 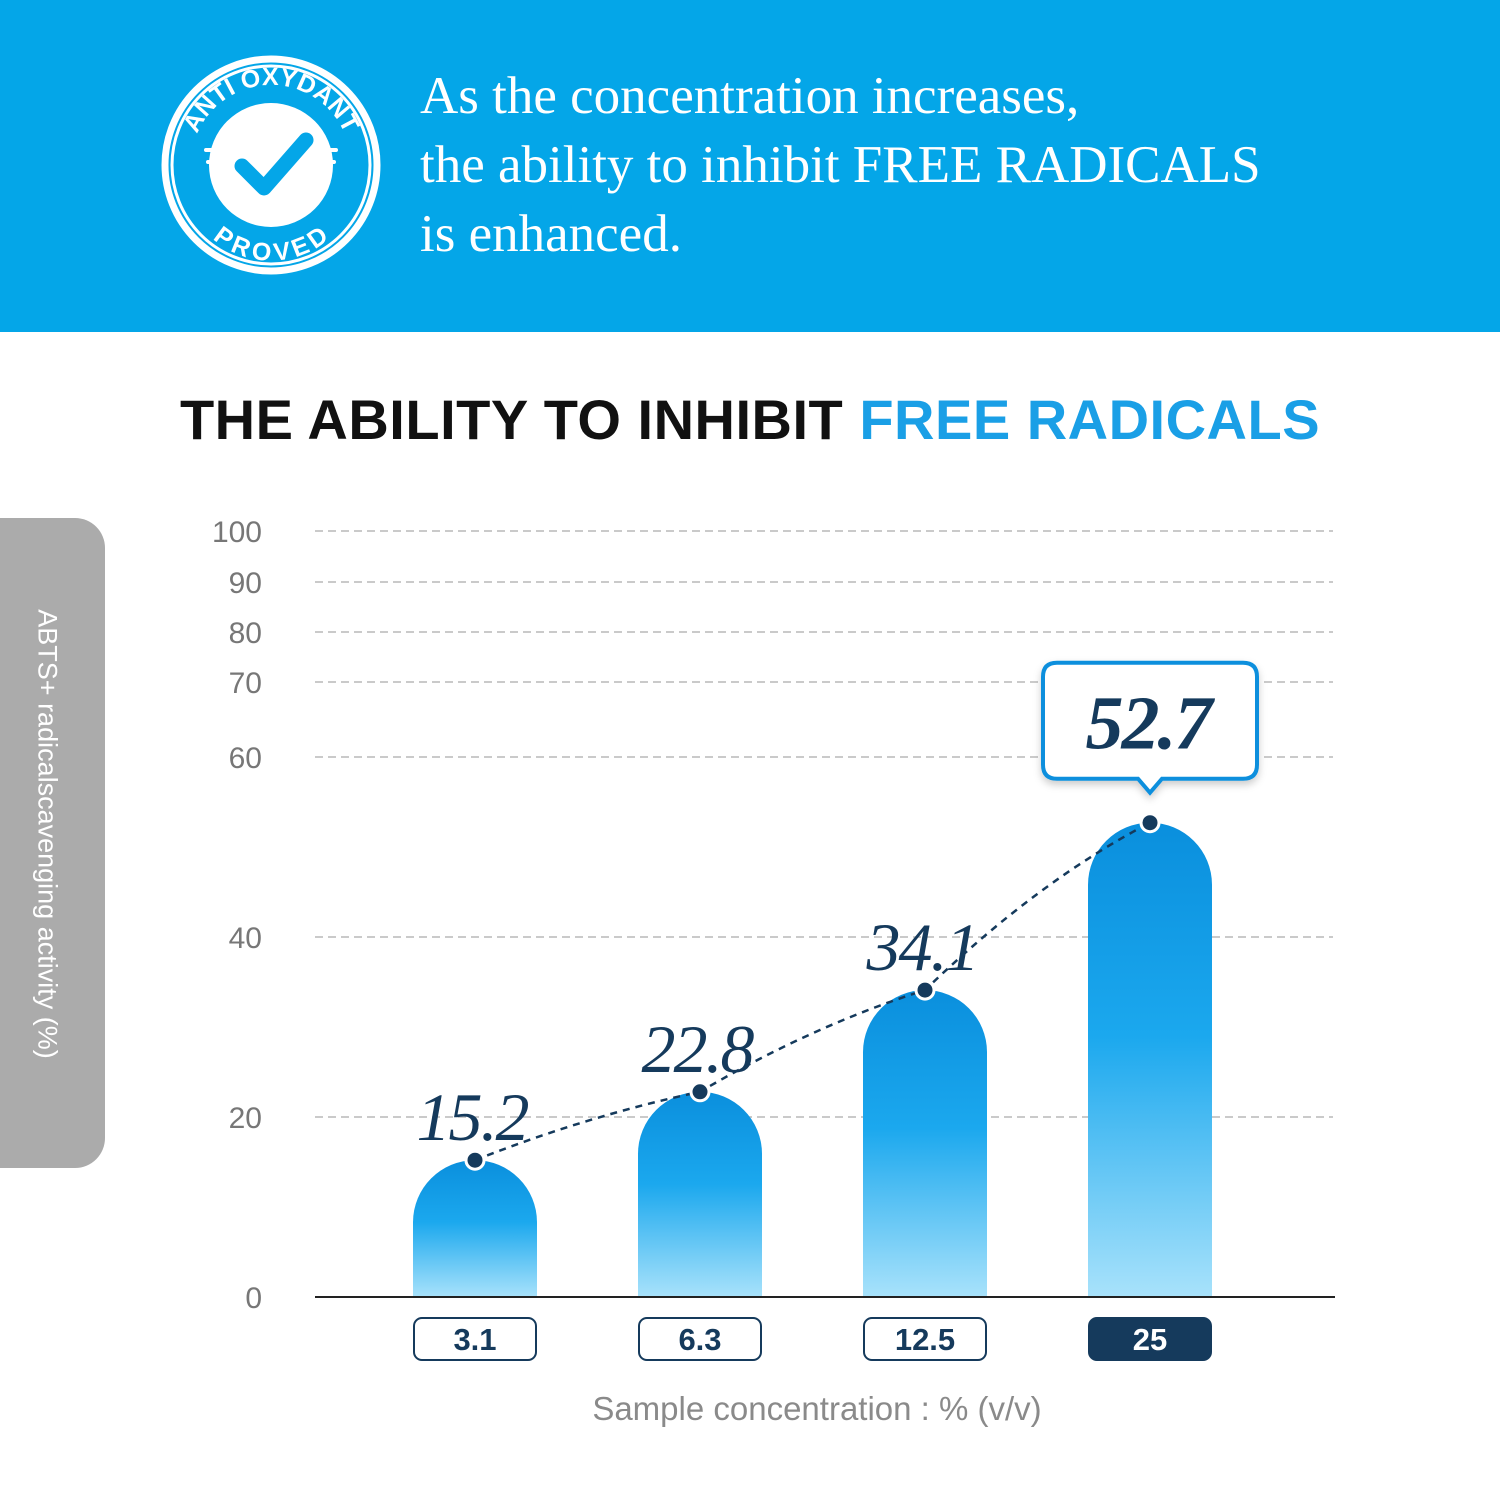 I want to click on x-tick-label: 12.5, so click(x=925, y=1339).